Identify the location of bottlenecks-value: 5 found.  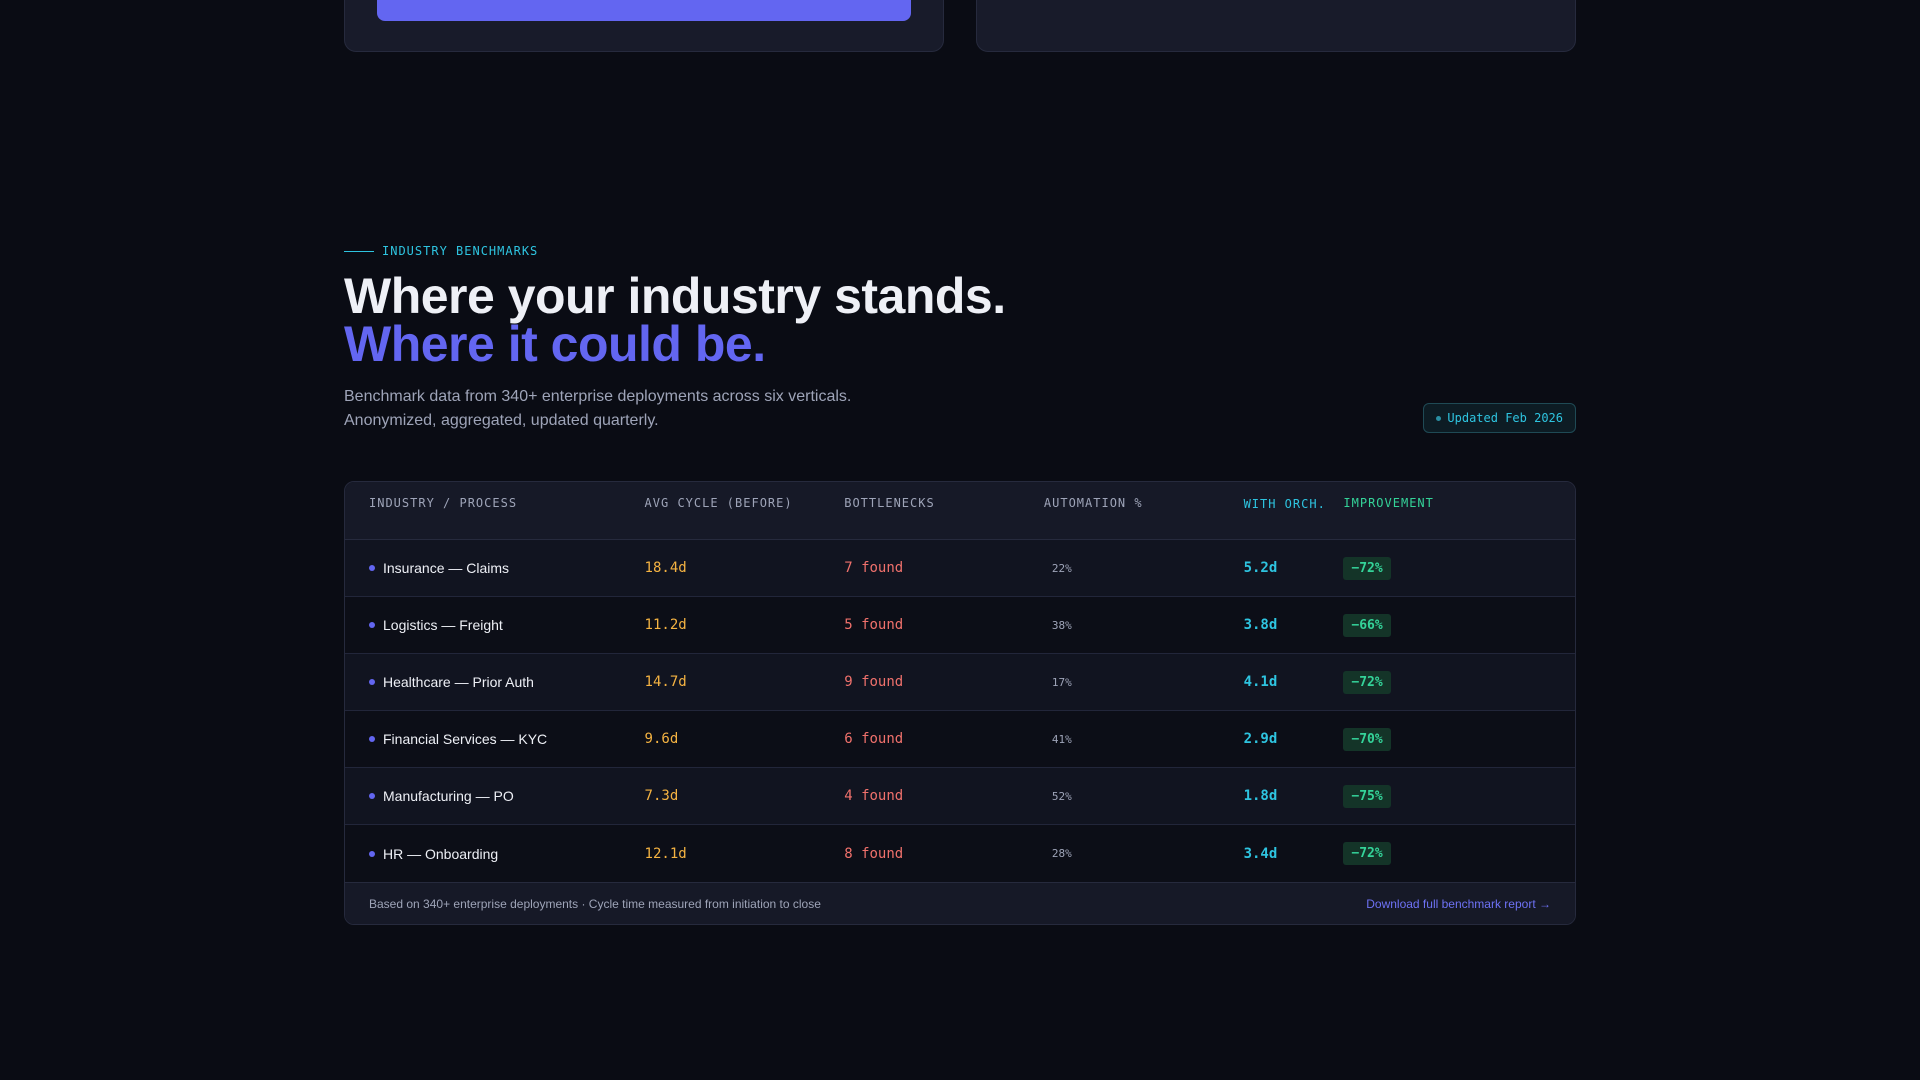
(874, 625).